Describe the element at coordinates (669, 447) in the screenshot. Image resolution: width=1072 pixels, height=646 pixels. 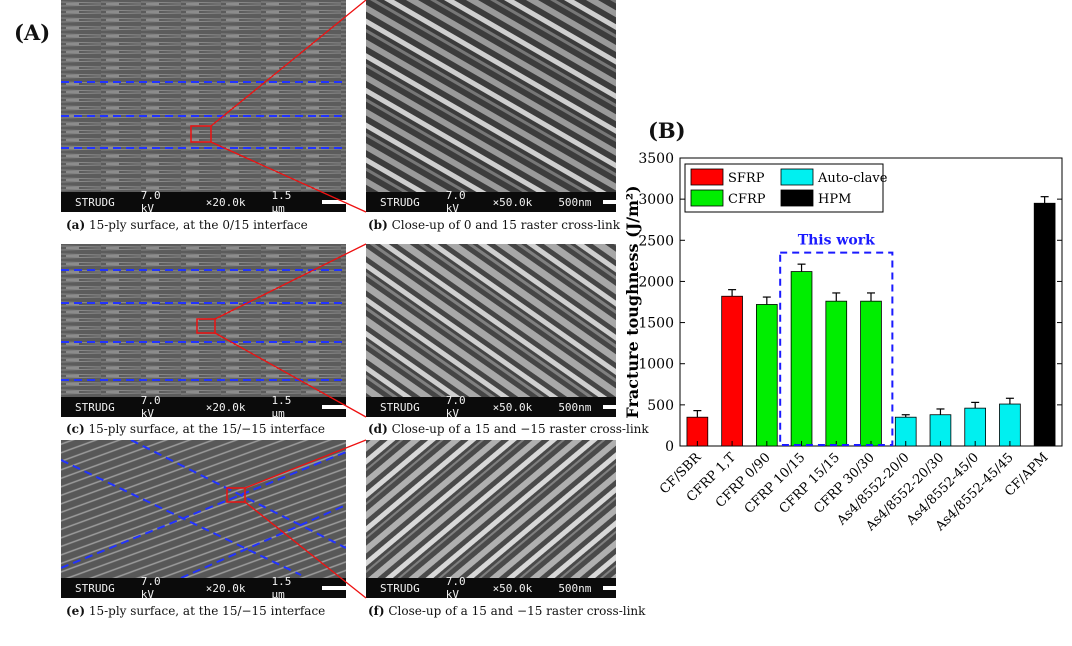
I see `y-tick-label: 0` at that location.